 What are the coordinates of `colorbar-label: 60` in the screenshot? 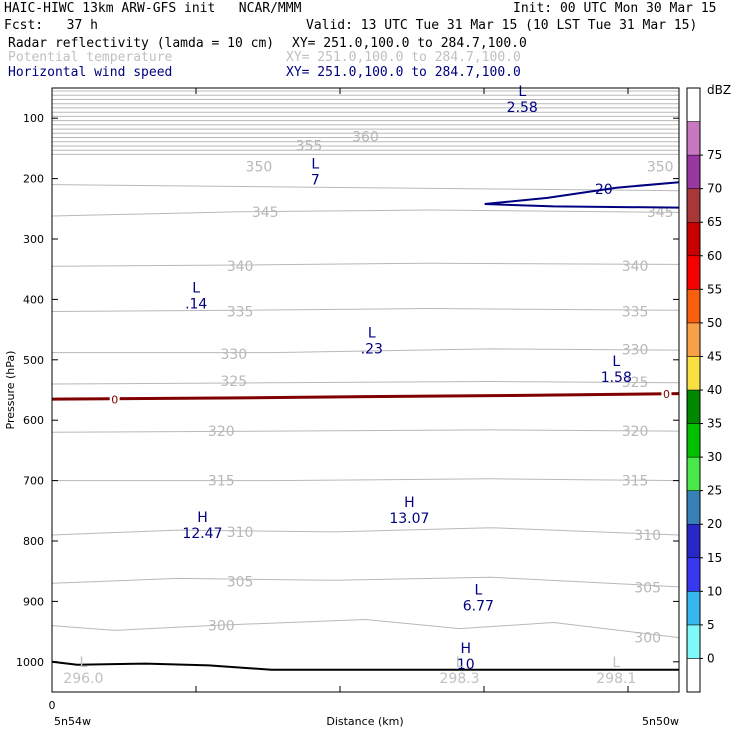 It's located at (714, 256).